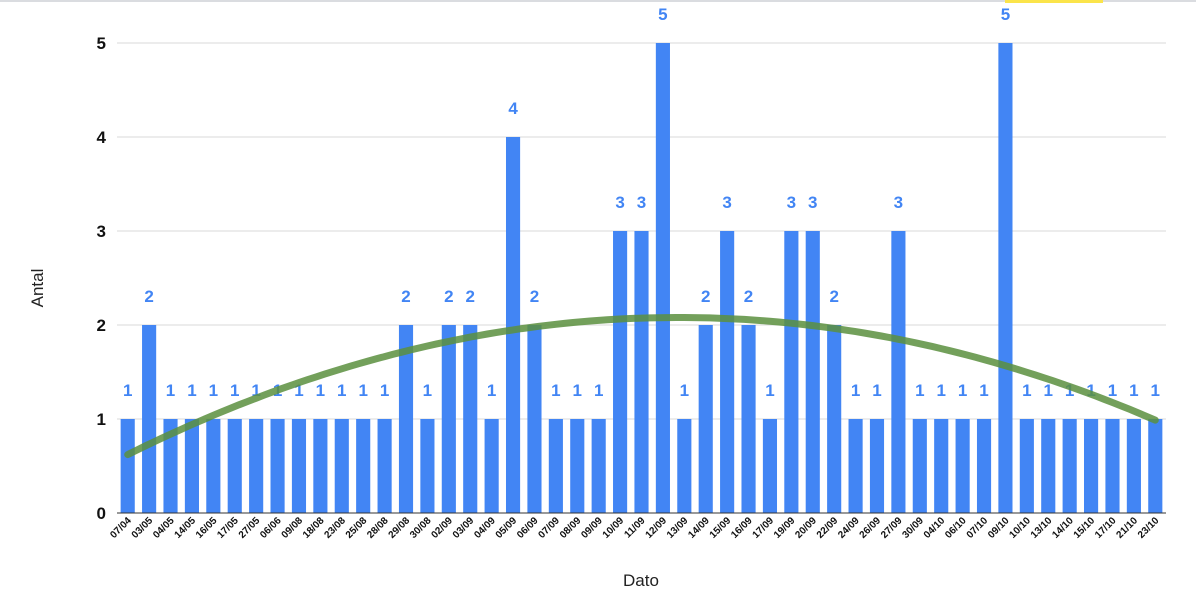 Image resolution: width=1196 pixels, height=616 pixels. Describe the element at coordinates (378, 528) in the screenshot. I see `x-tick-label: 28/08` at that location.